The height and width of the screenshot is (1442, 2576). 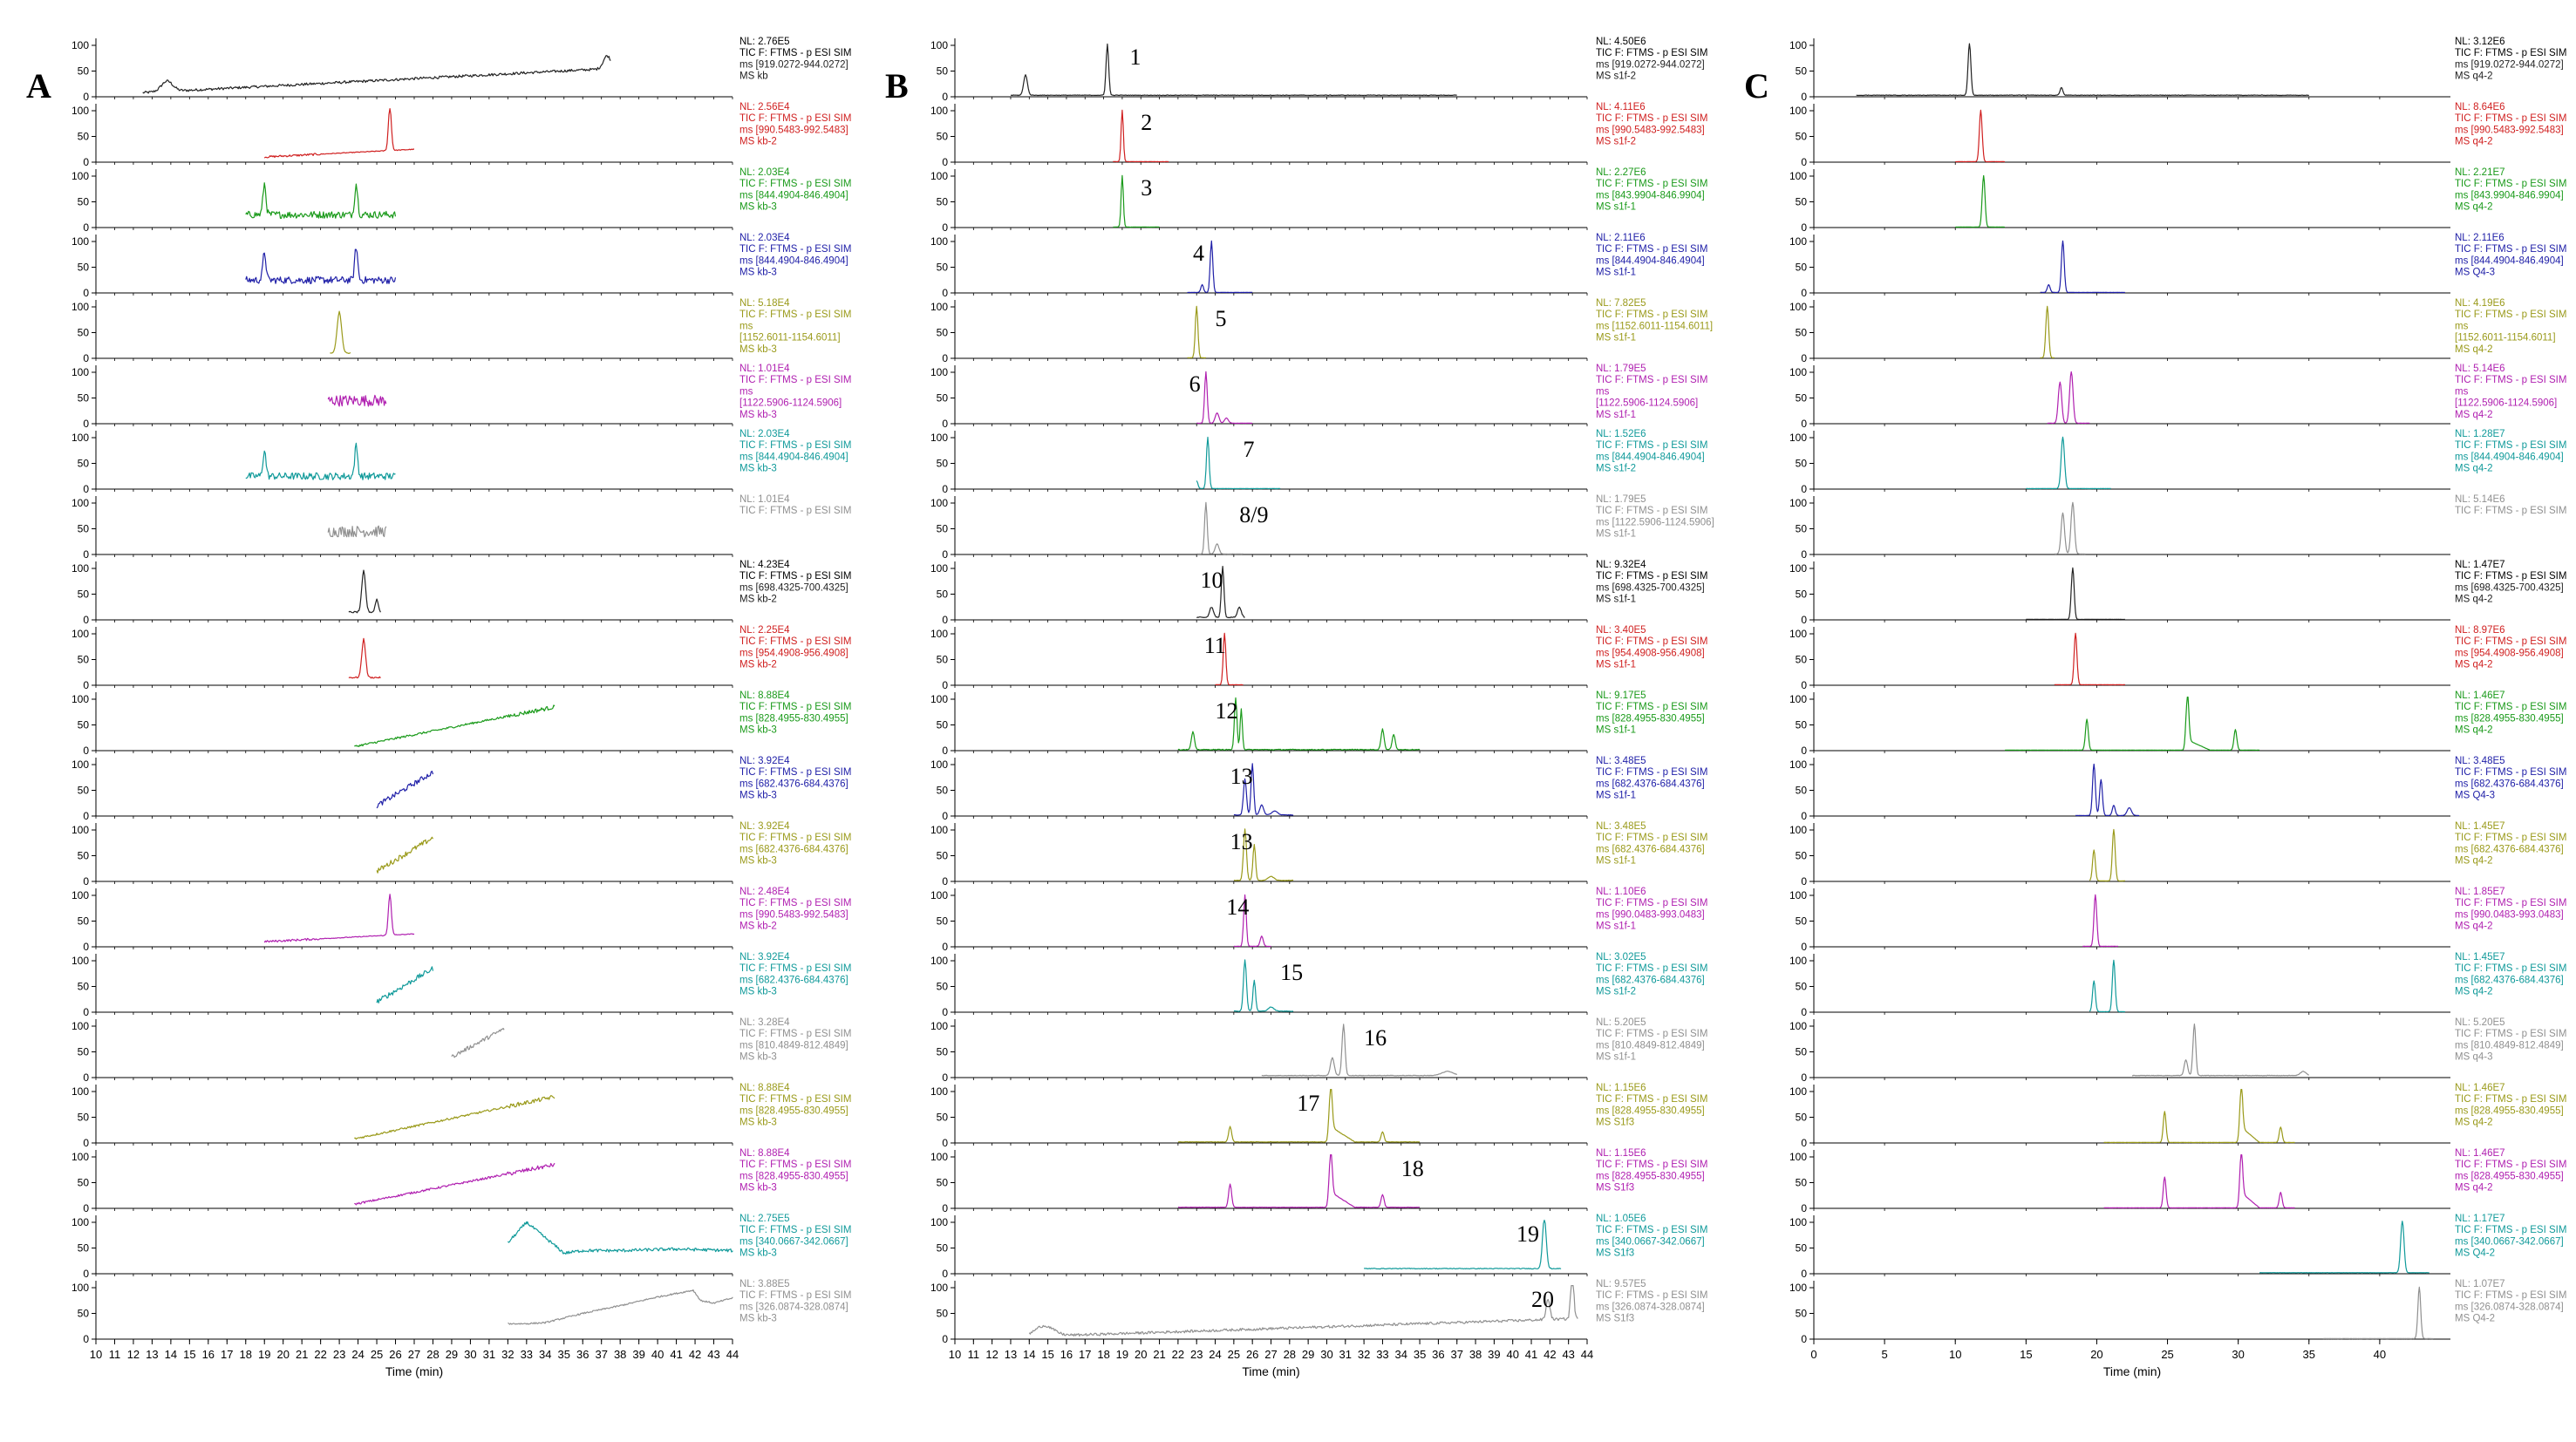 What do you see at coordinates (564, 1354) in the screenshot?
I see `x-tick-label: 35` at bounding box center [564, 1354].